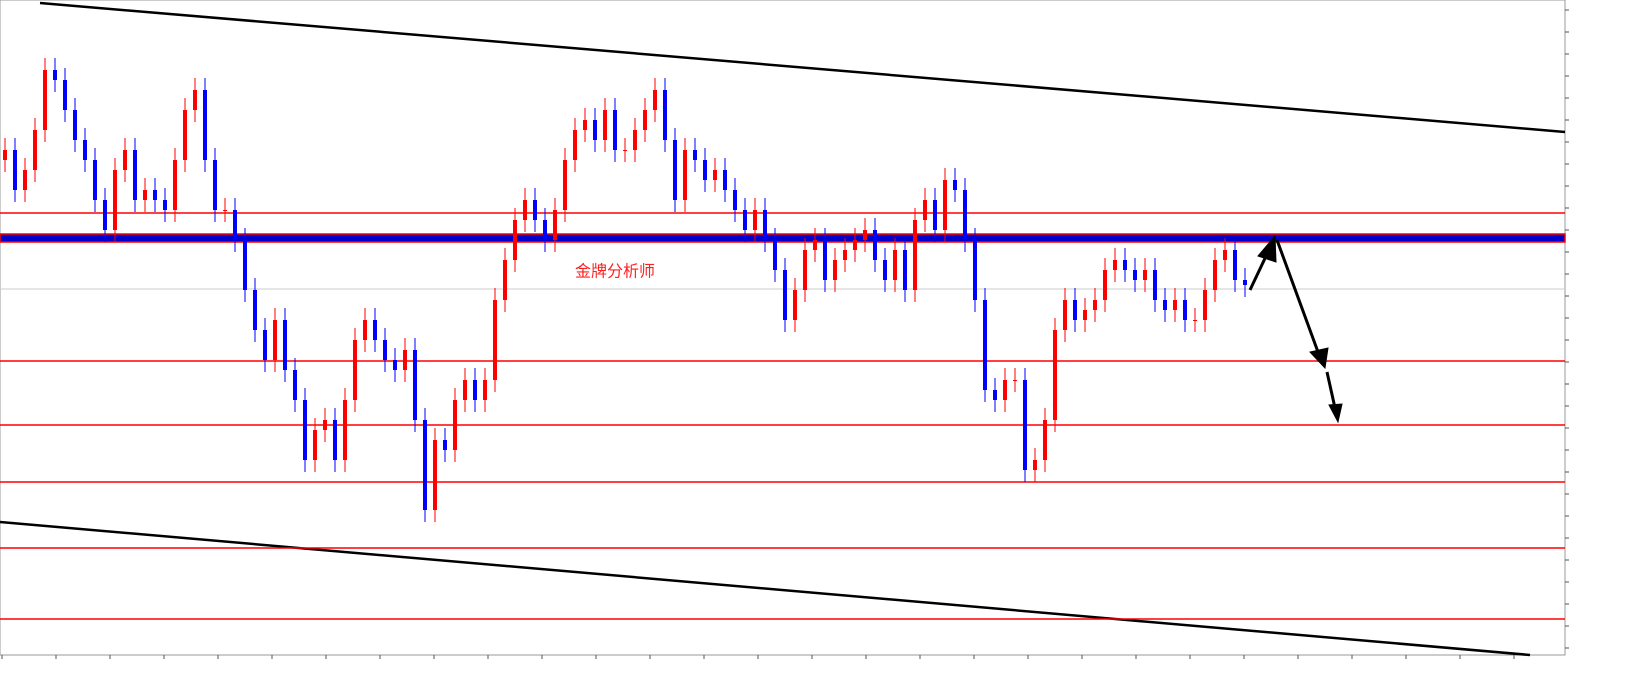 The width and height of the screenshot is (1643, 689). I want to click on forecast-arrows, so click(1295, 329).